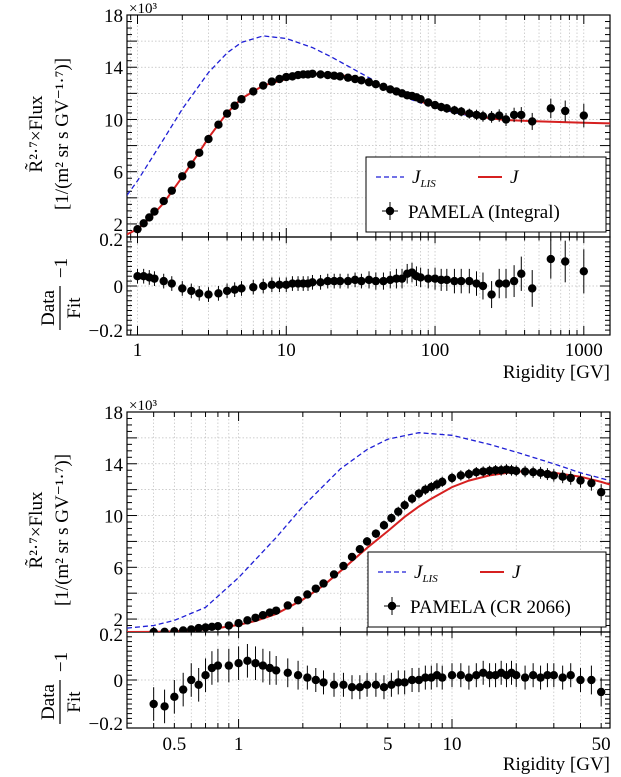  Describe the element at coordinates (61, 662) in the screenshot. I see `ratio-label-suffix: −1` at that location.